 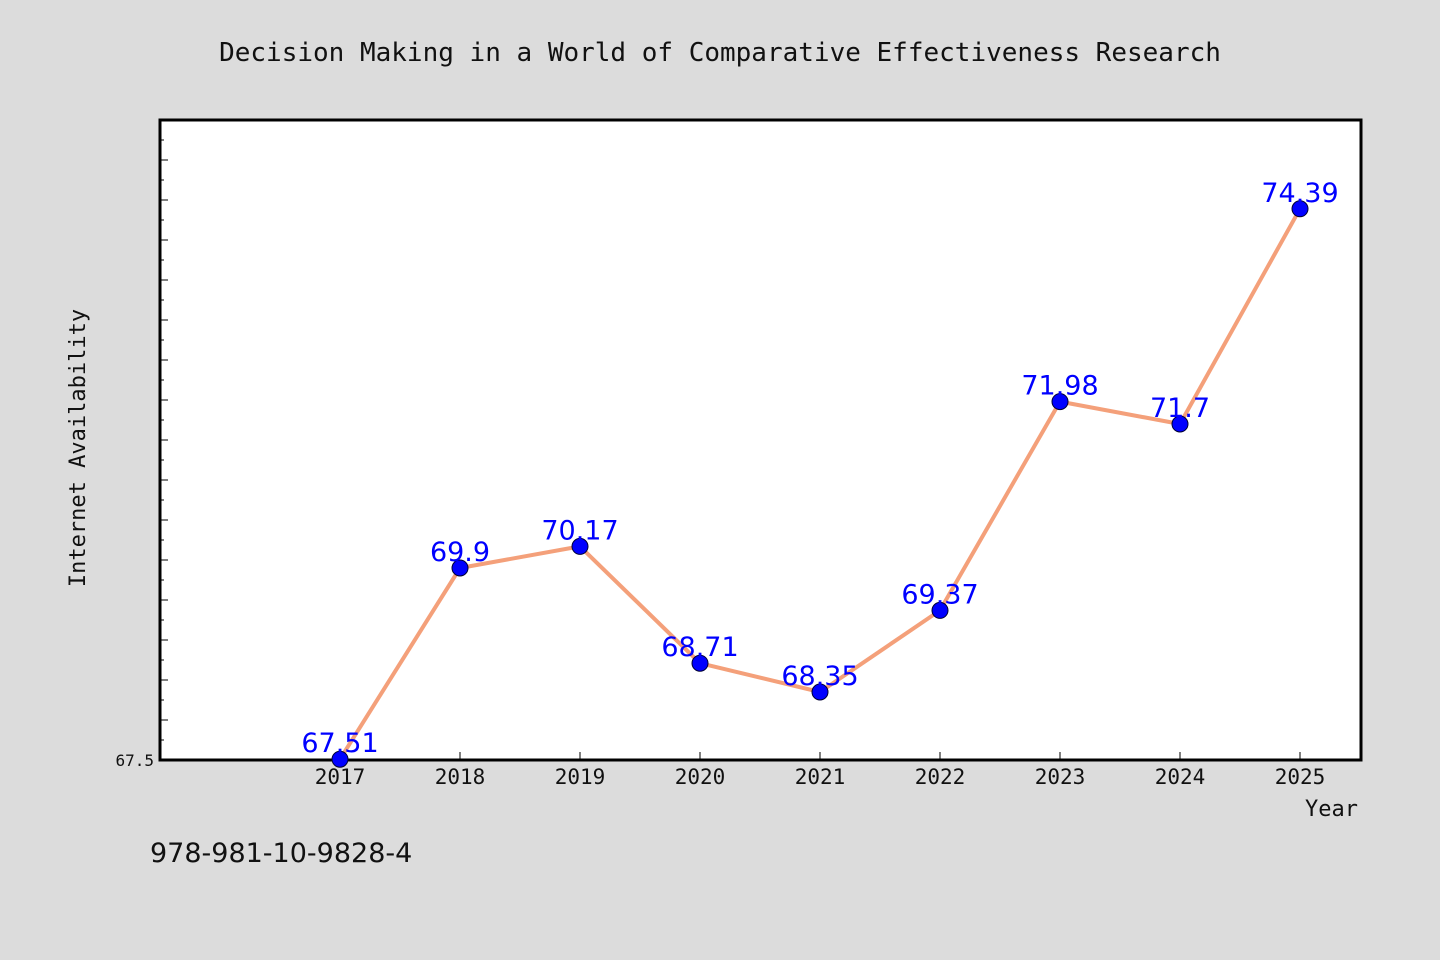 What do you see at coordinates (819, 676) in the screenshot?
I see `data-label: 68.35` at bounding box center [819, 676].